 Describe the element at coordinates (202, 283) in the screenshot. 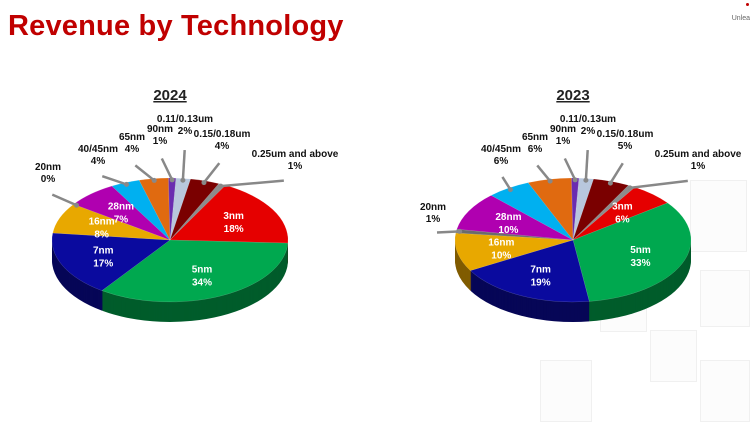

I see `slice-percent: 34%` at that location.